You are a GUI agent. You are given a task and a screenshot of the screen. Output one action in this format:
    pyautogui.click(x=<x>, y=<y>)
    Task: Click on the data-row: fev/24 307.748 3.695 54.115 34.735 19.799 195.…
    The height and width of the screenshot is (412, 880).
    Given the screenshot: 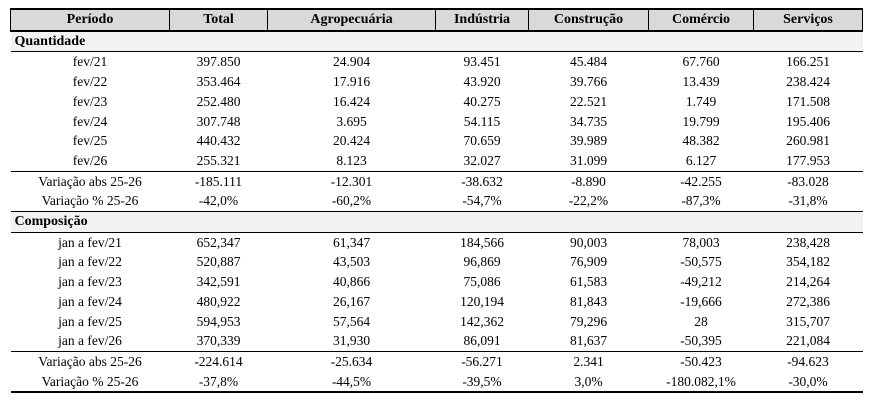 What is the action you would take?
    pyautogui.click(x=437, y=122)
    